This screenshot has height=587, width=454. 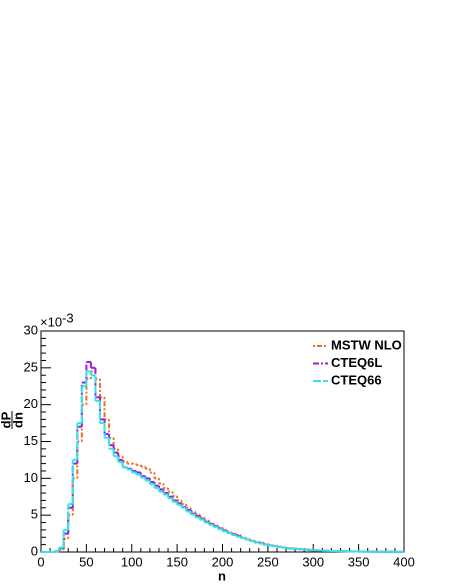 I want to click on y-tick-label: 25, so click(x=31, y=366).